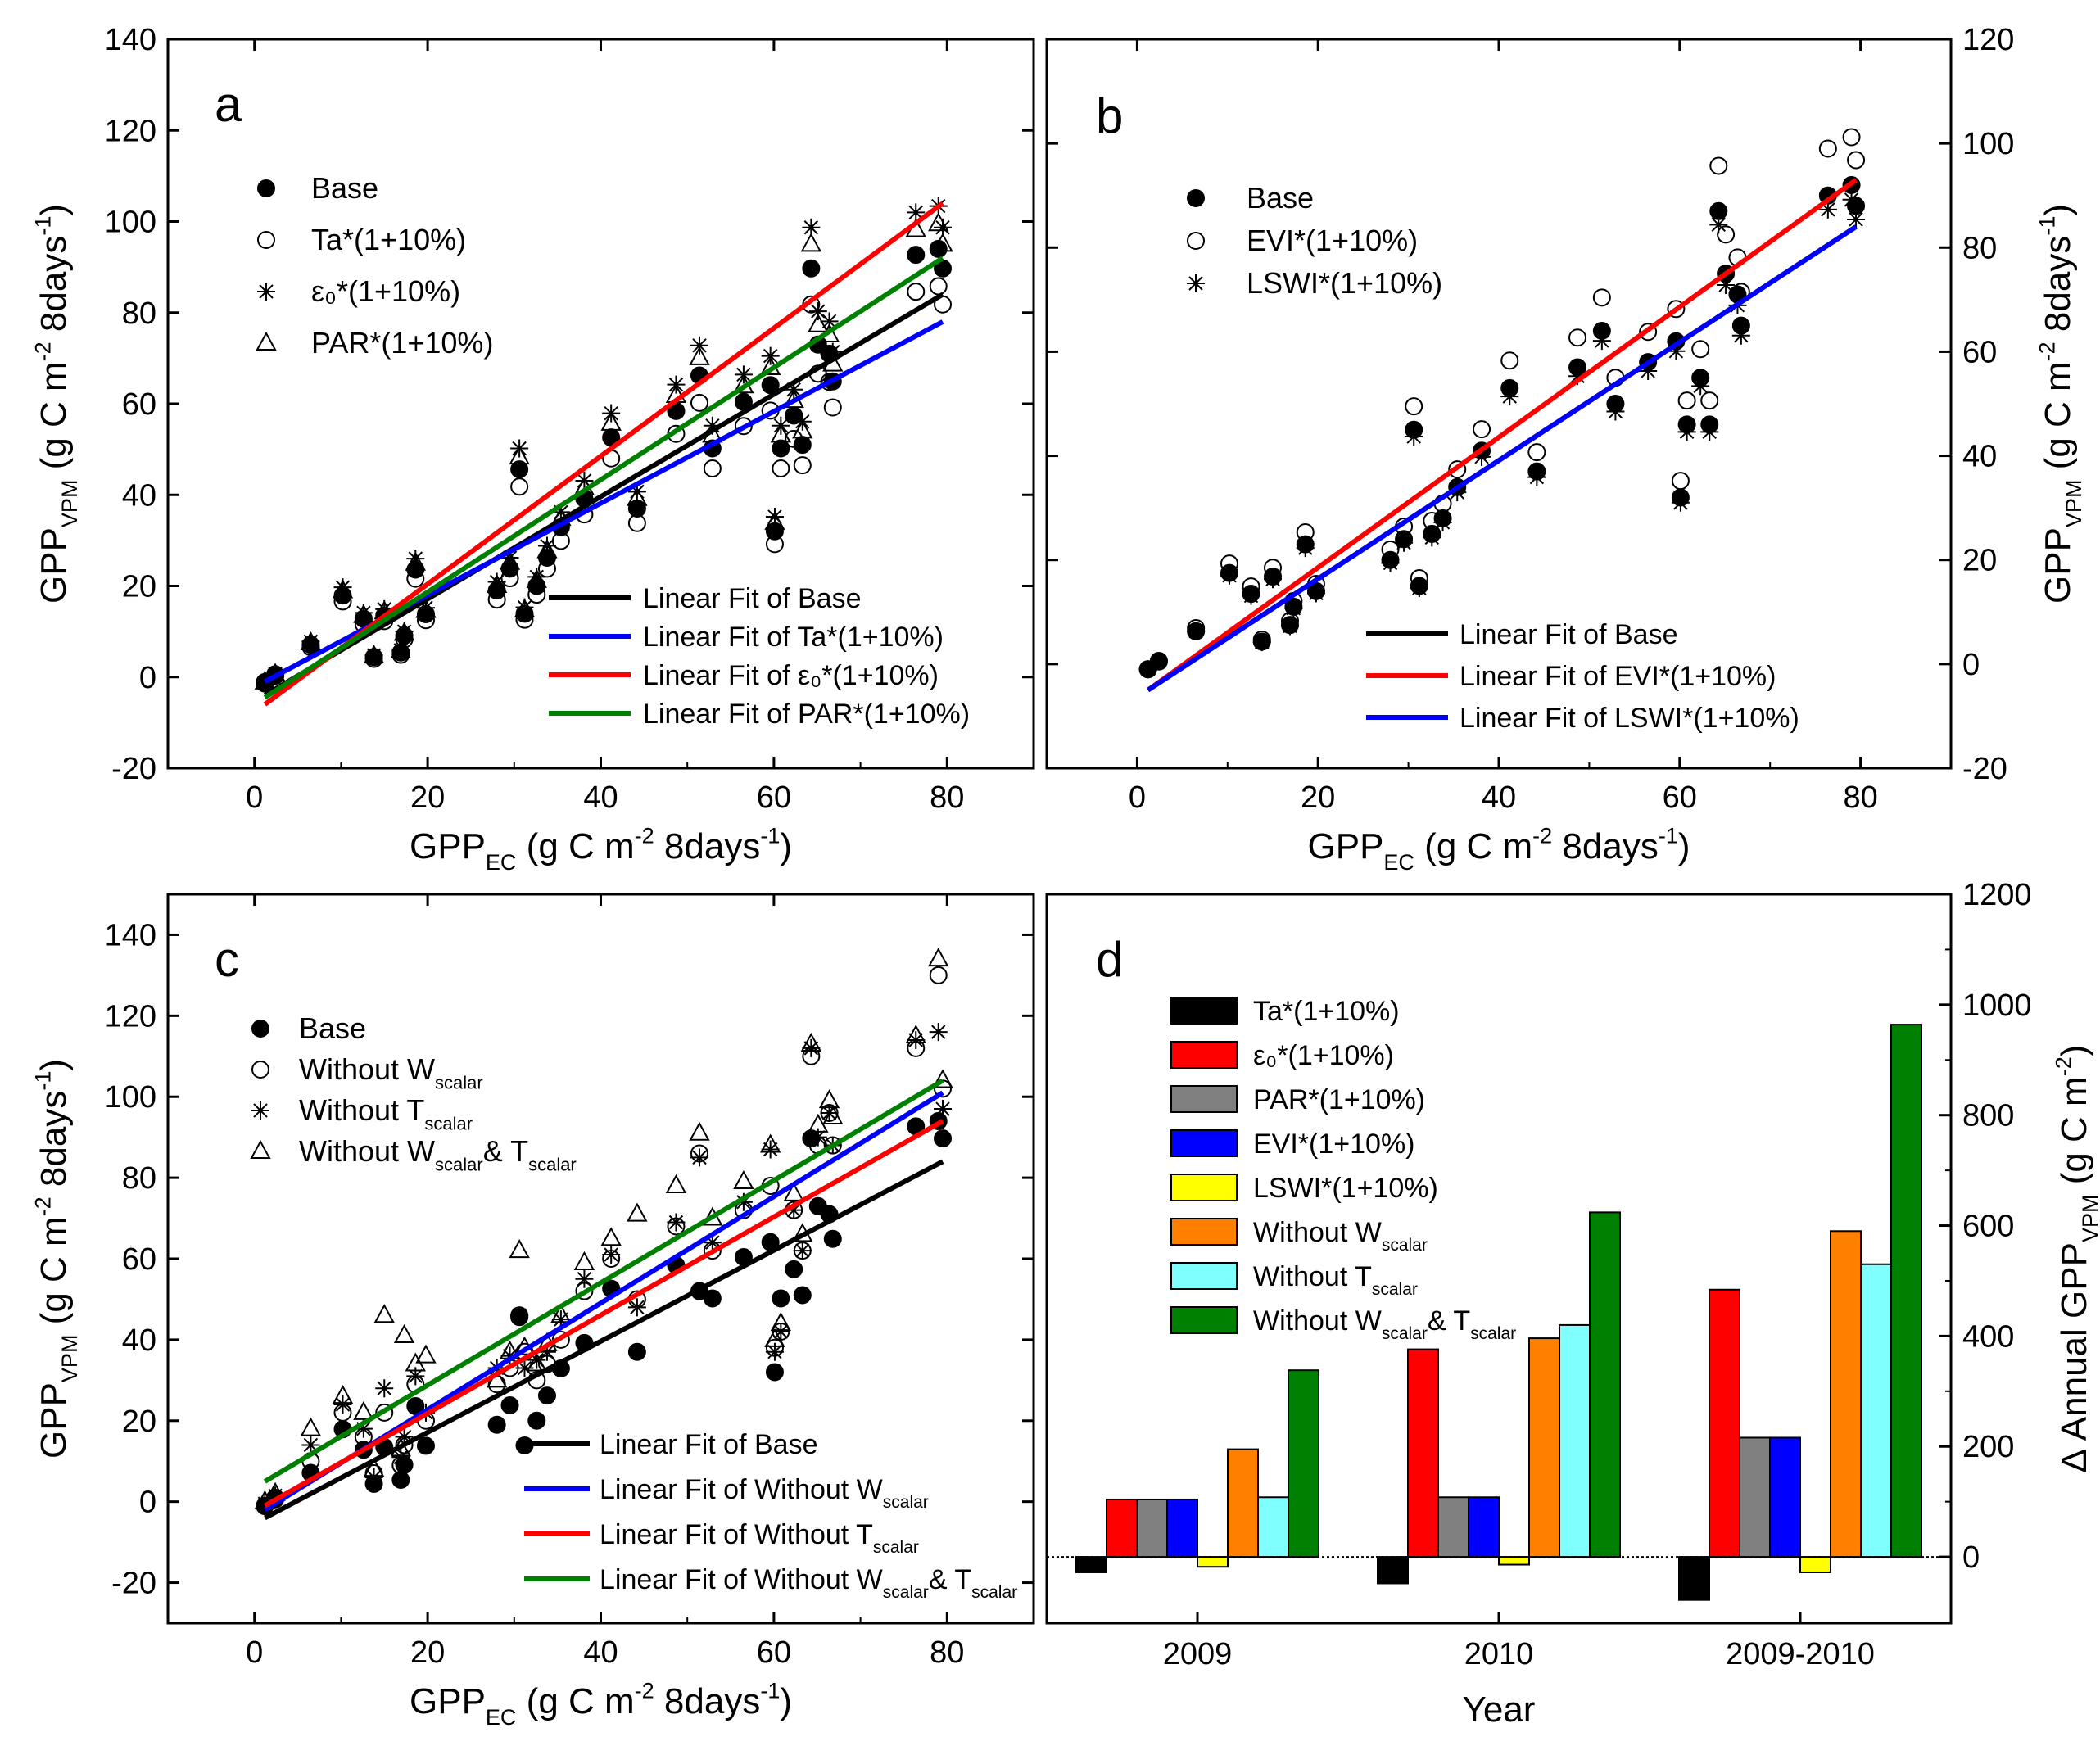 The image size is (2100, 1746). Describe the element at coordinates (139, 313) in the screenshot. I see `y-tick-label: 80` at that location.